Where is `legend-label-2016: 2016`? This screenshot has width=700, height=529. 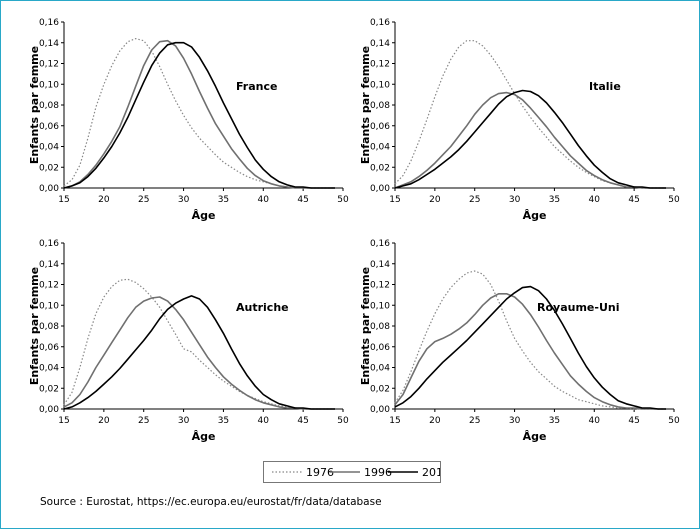
legend-label-2016: 2016 is located at coordinates (431, 472).